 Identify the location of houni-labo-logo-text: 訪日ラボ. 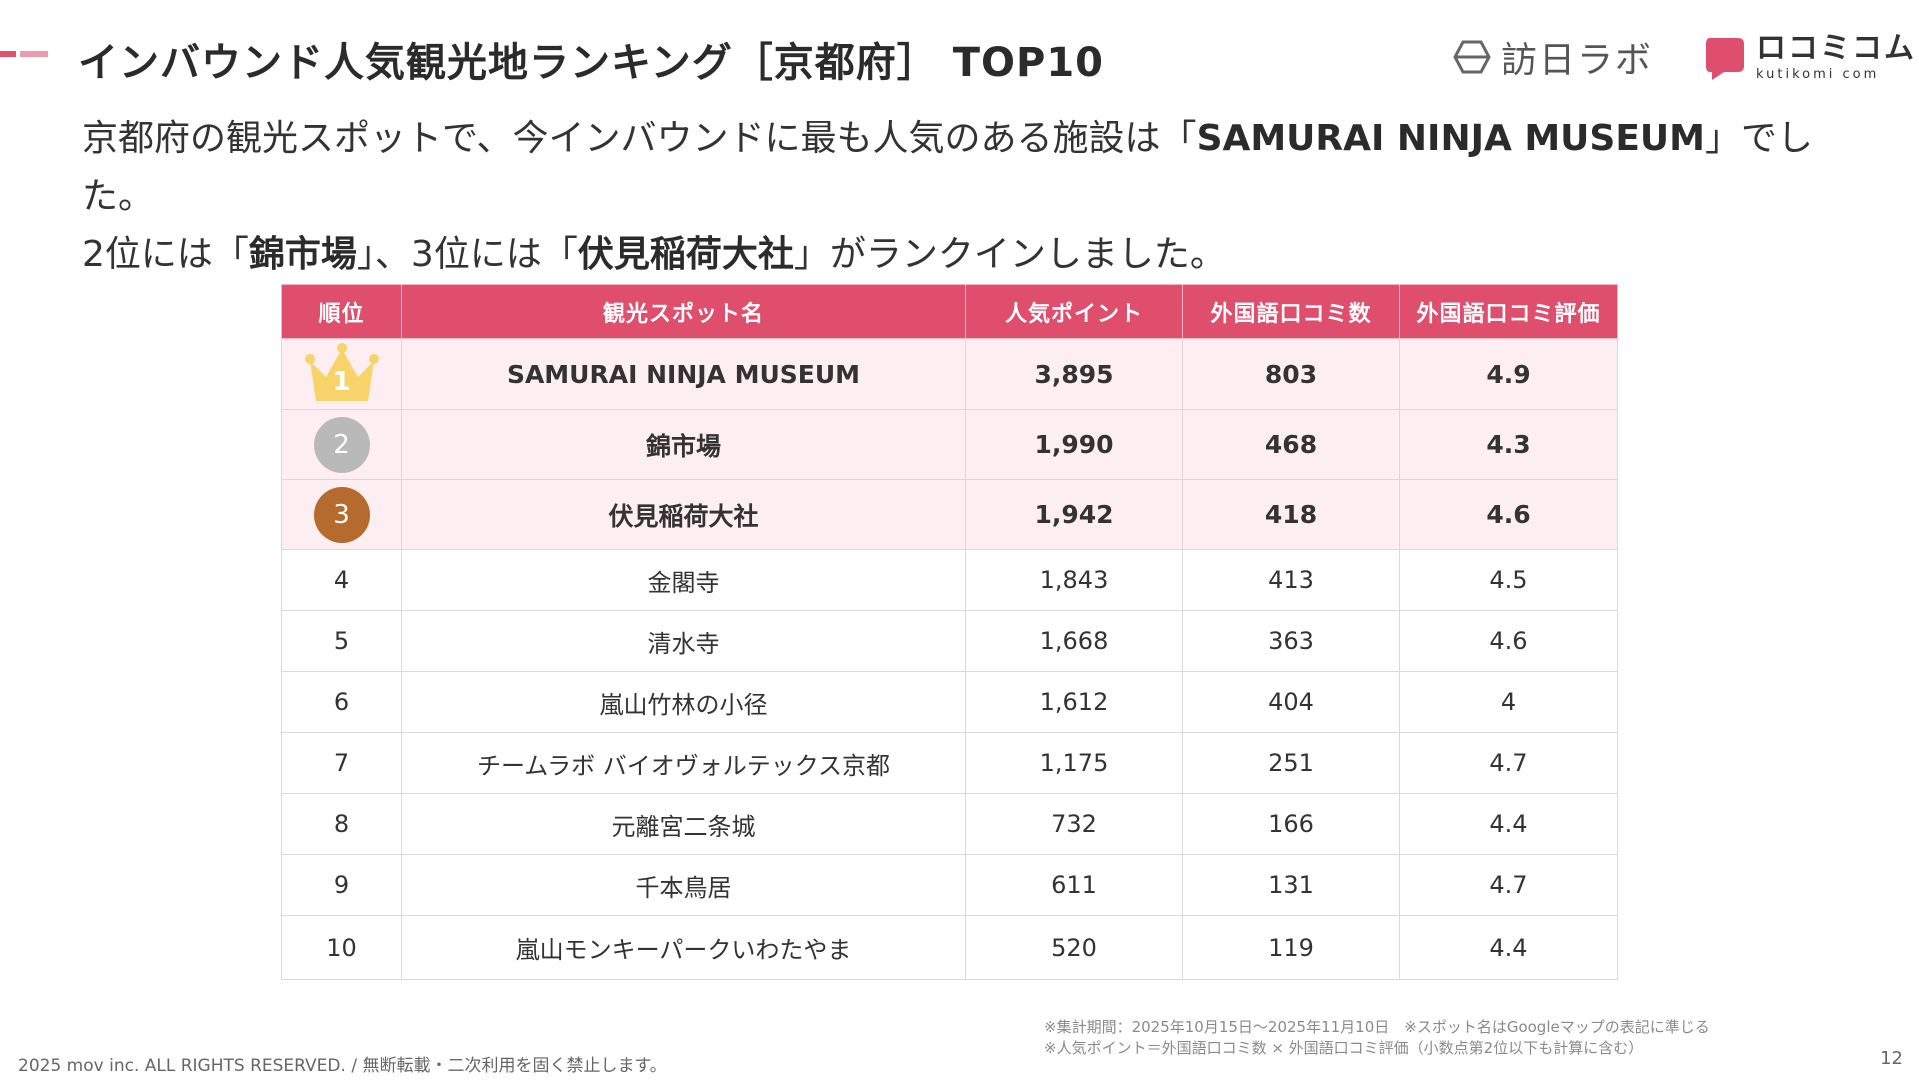
(1577, 60).